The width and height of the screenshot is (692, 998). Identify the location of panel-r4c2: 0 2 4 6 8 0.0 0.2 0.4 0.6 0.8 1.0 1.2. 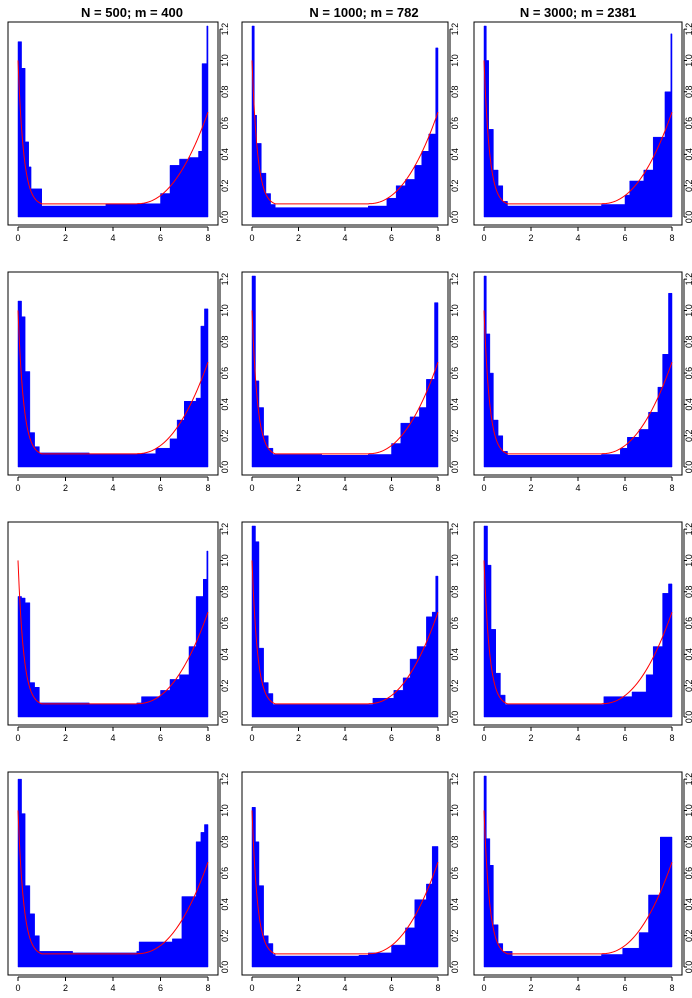
(350, 882).